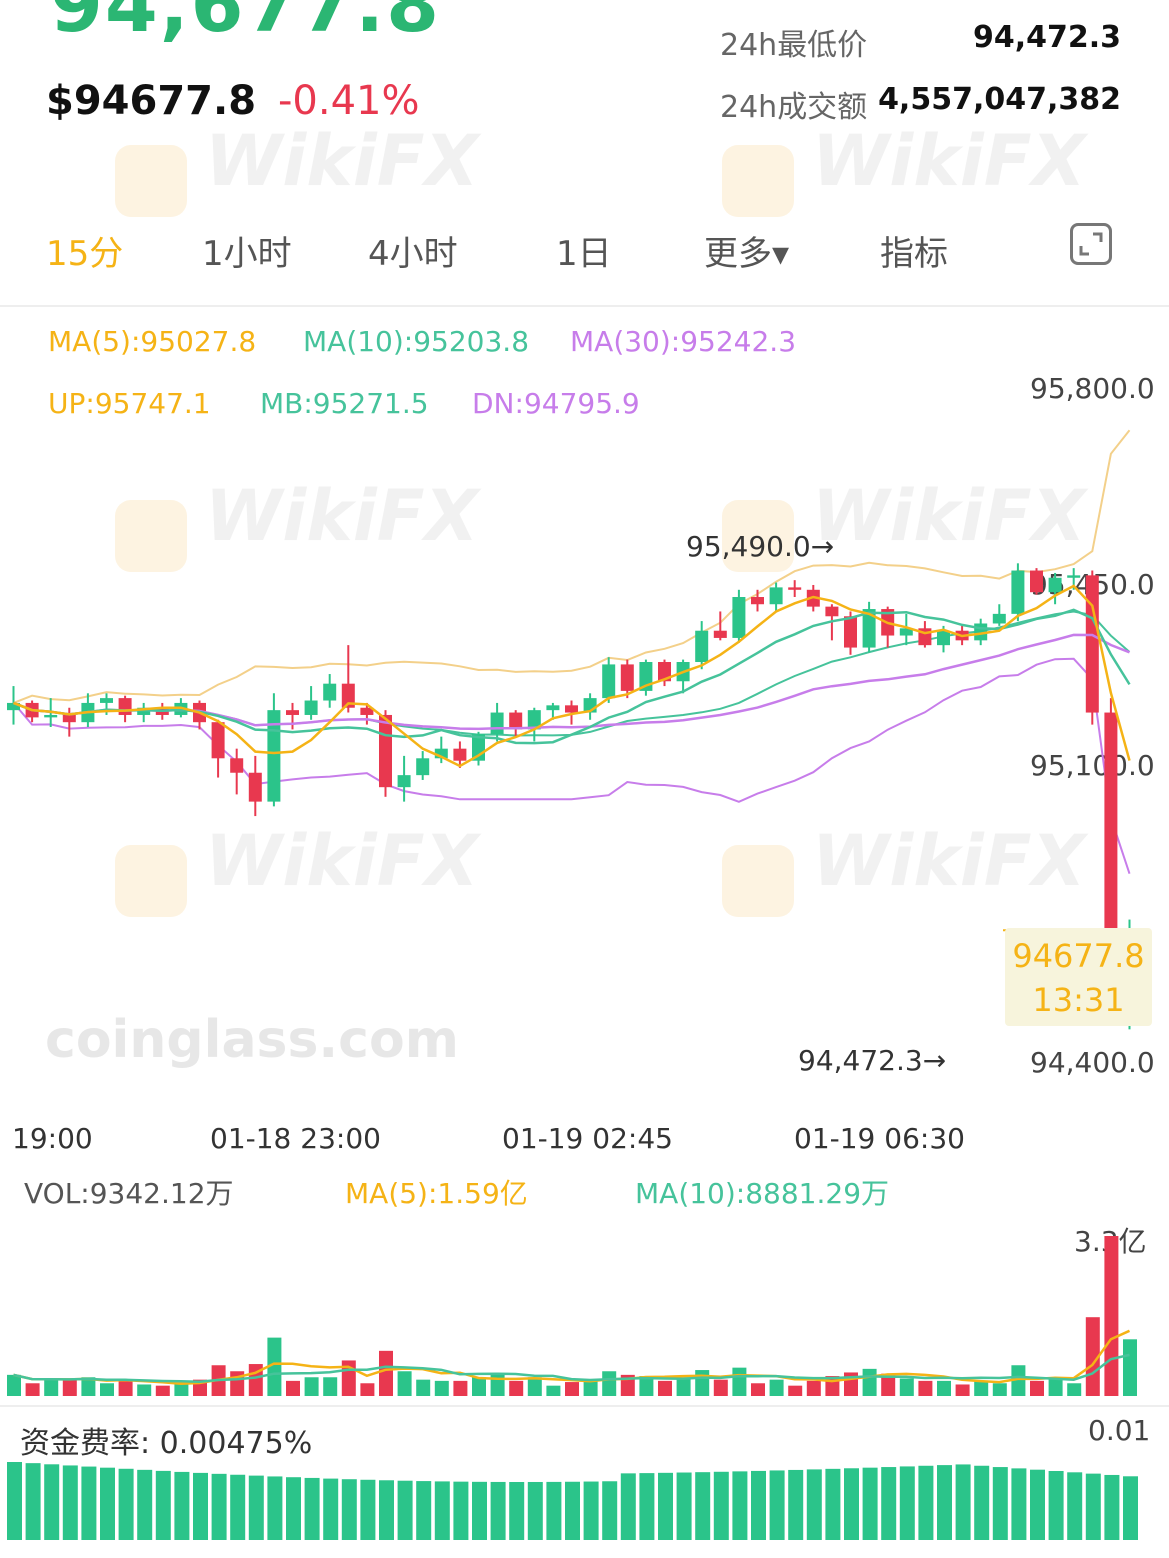 This screenshot has height=1558, width=1169. Describe the element at coordinates (584, 1406) in the screenshot. I see `section-divider` at that location.